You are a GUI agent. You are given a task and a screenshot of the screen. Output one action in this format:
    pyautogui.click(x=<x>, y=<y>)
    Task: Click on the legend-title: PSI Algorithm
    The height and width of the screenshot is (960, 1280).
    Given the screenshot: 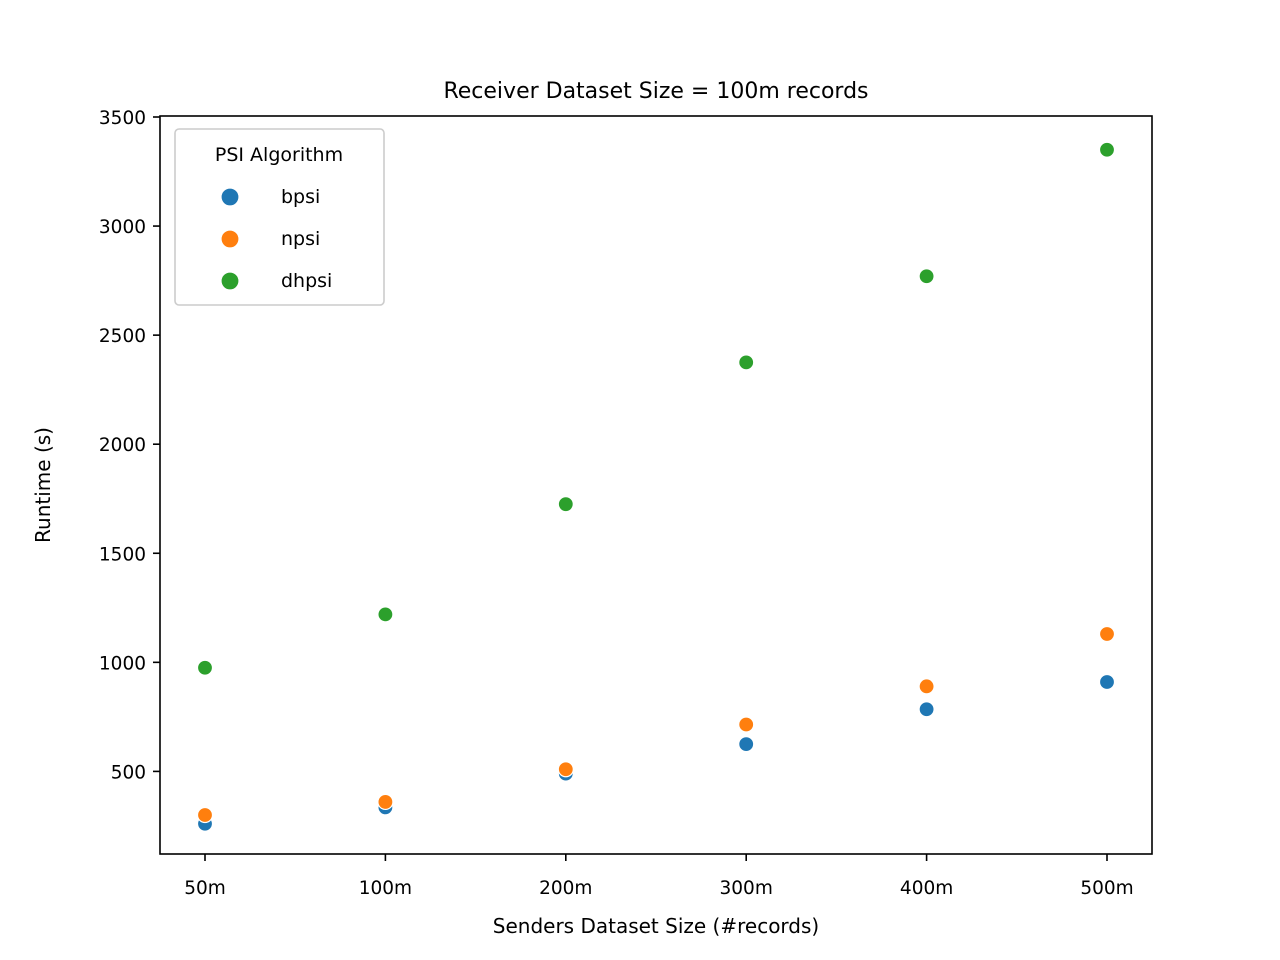 What is the action you would take?
    pyautogui.click(x=279, y=155)
    